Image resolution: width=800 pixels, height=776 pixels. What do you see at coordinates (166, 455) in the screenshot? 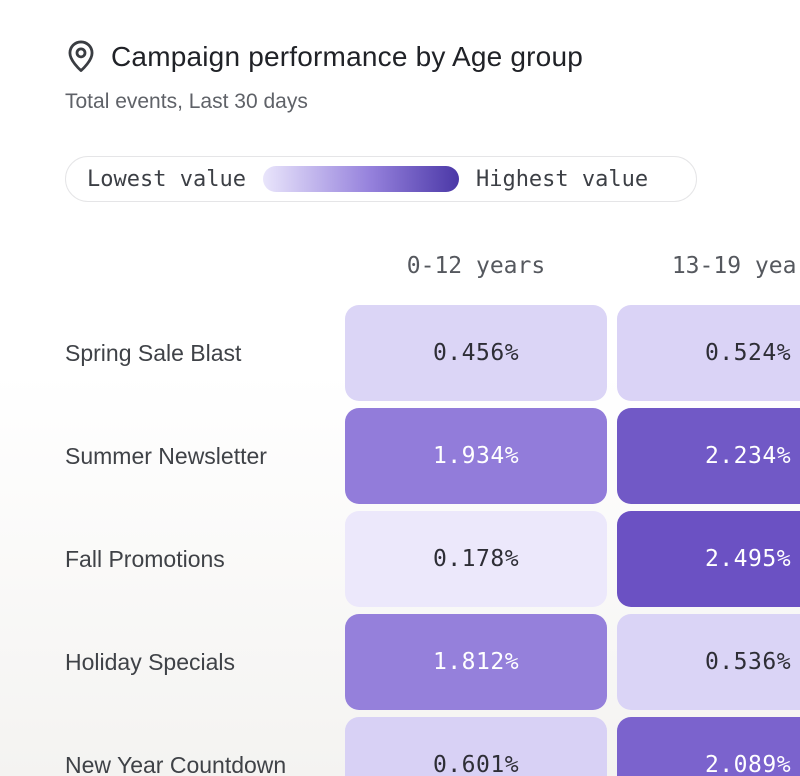
I see `row-label-1: Summer Newsletter` at bounding box center [166, 455].